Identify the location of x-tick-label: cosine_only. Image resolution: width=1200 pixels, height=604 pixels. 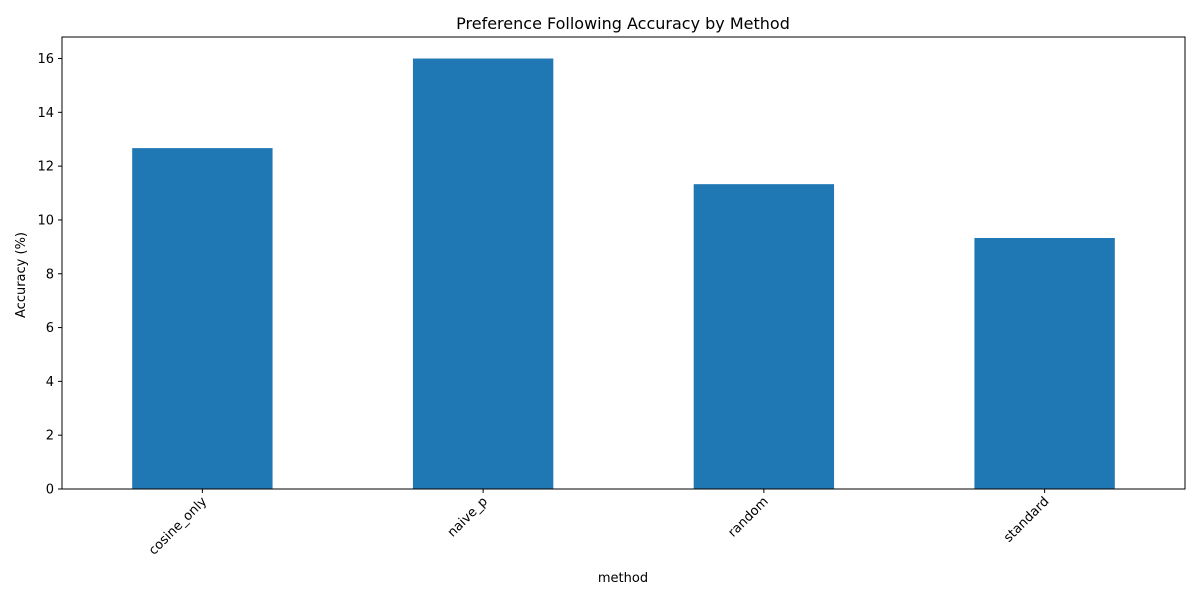
(178, 526).